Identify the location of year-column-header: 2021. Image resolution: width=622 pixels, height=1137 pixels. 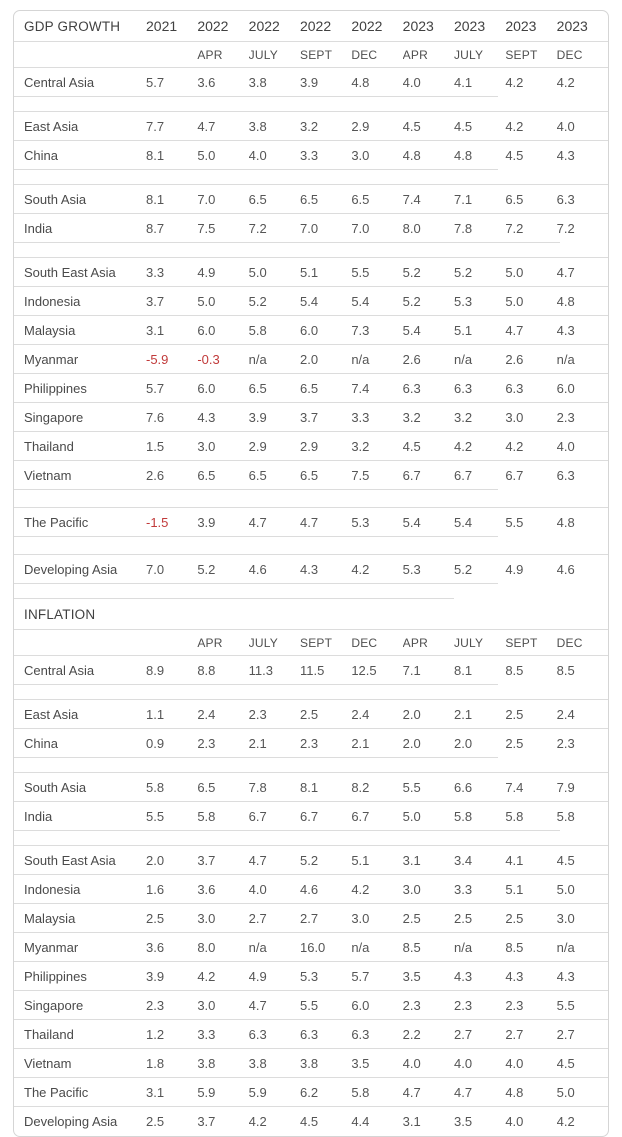
(162, 26).